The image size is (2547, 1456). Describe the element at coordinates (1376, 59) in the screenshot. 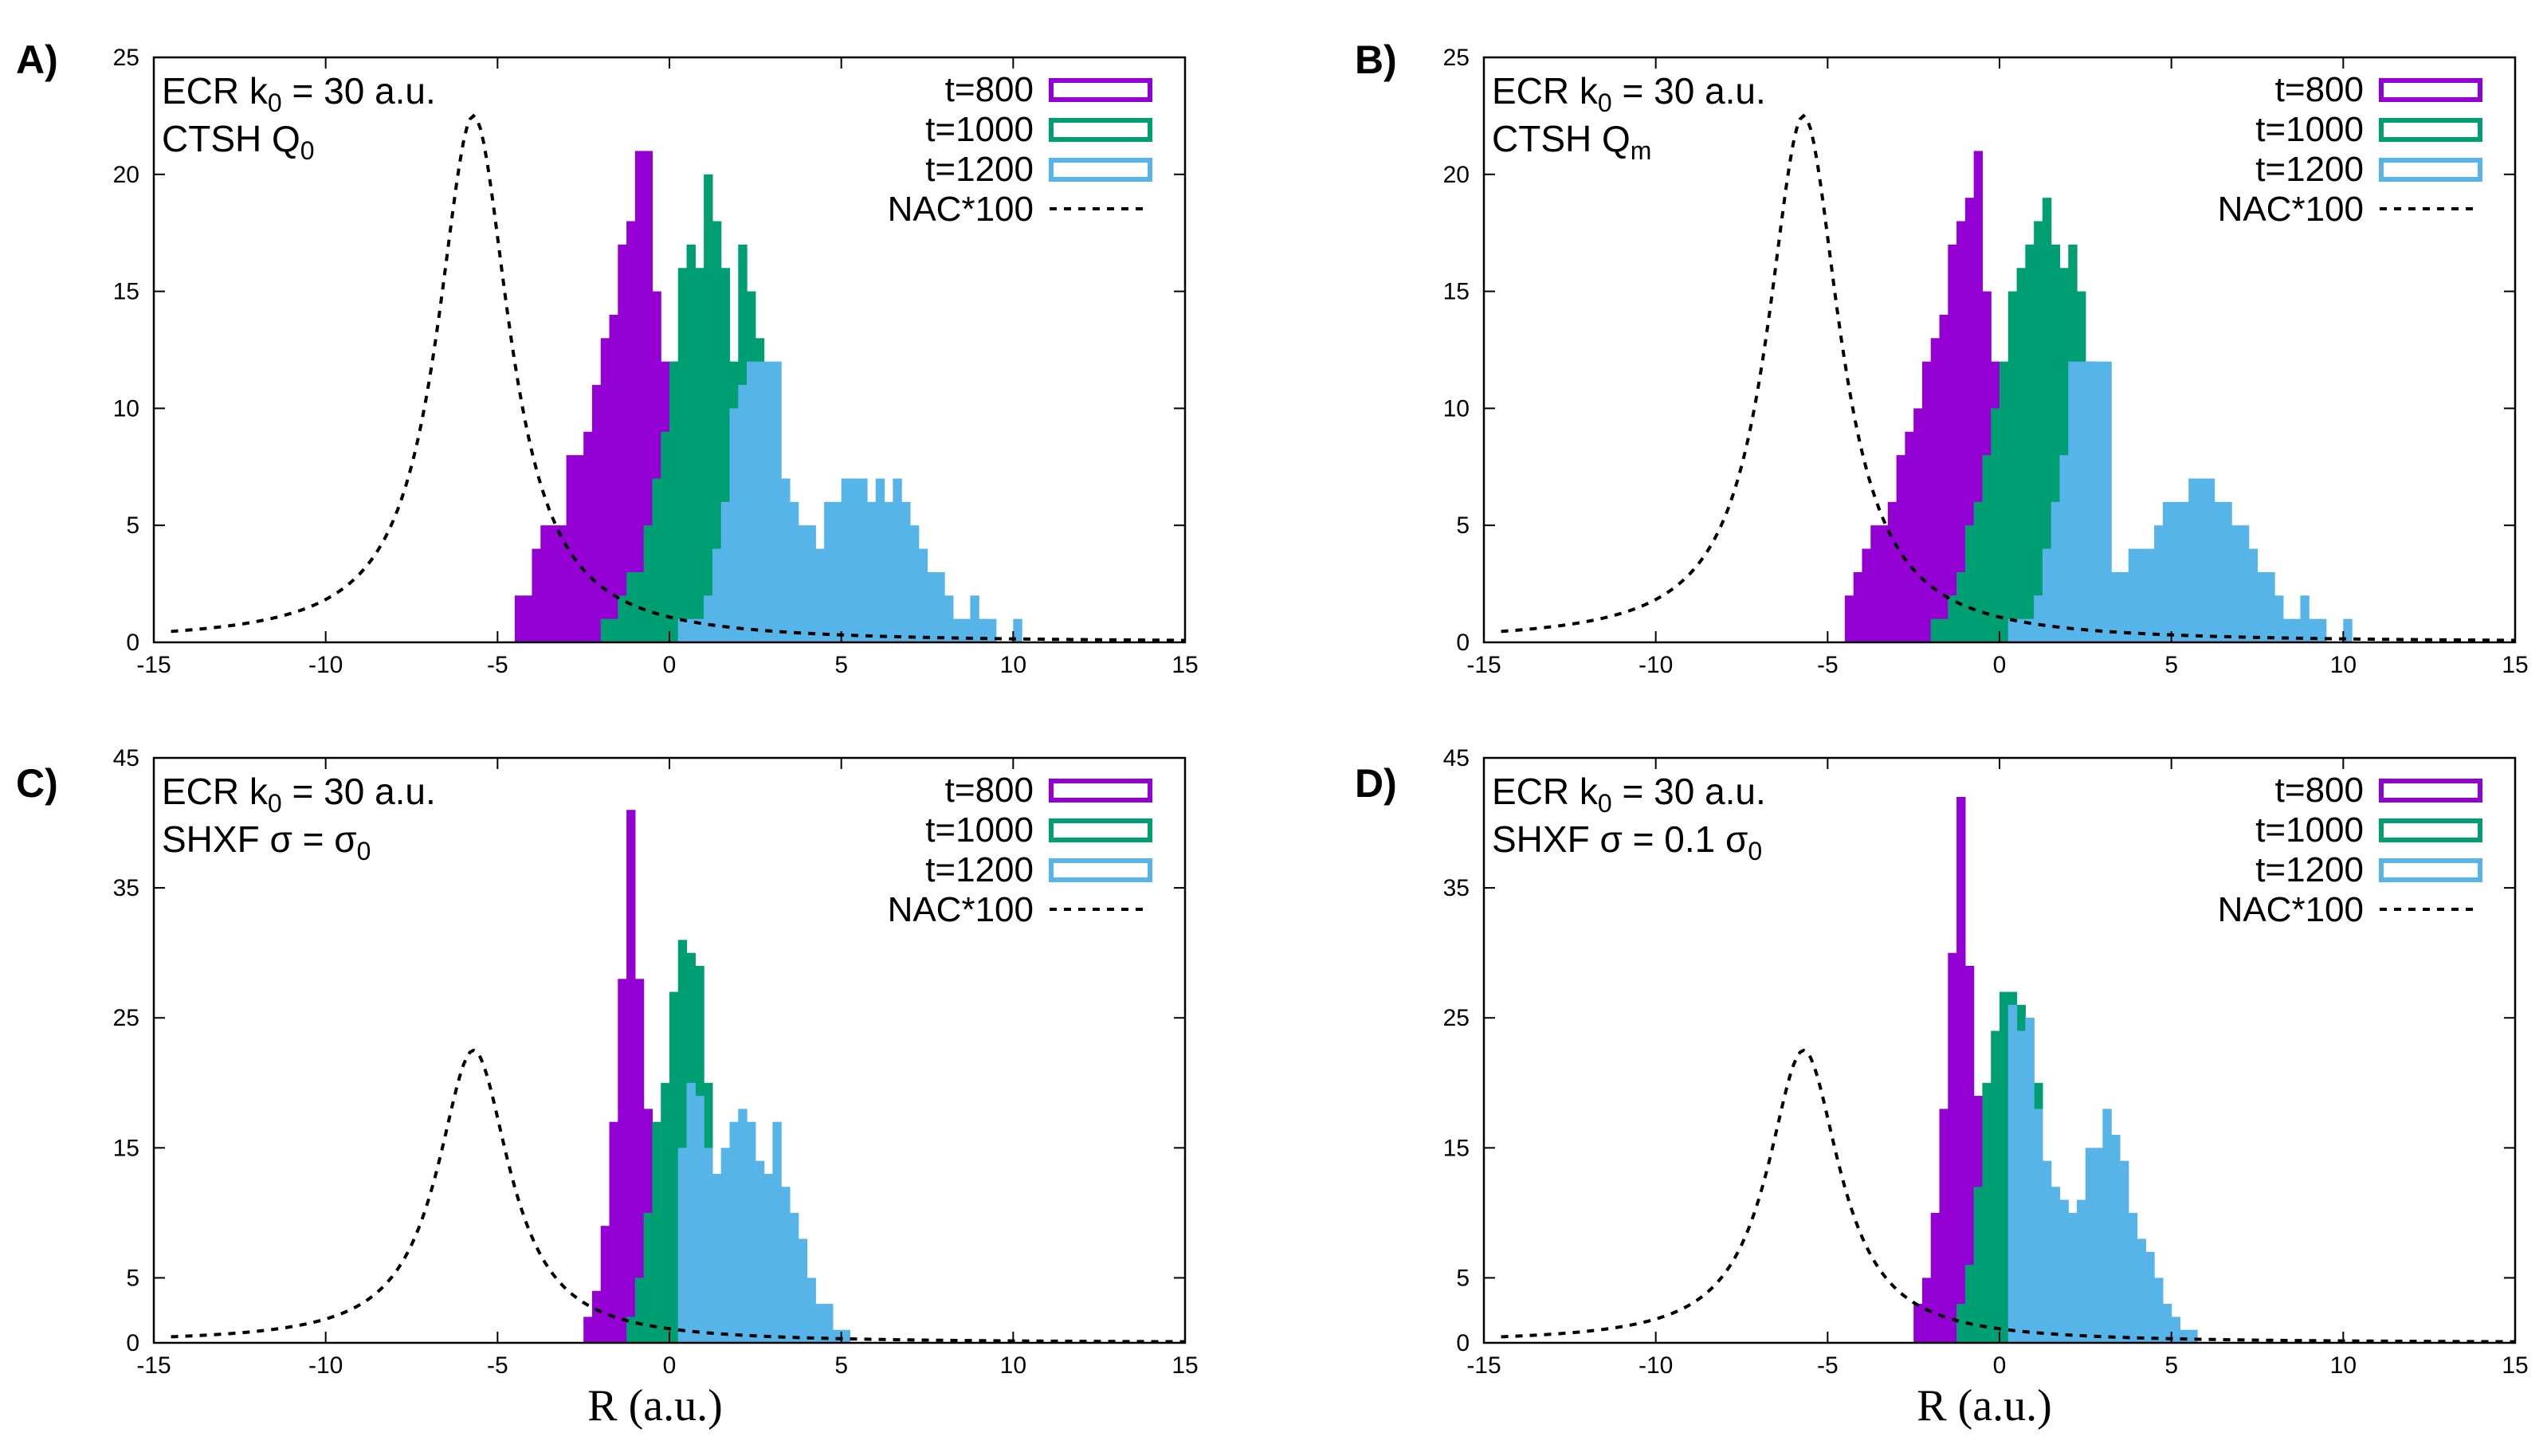

I see `panel-letter: B)` at that location.